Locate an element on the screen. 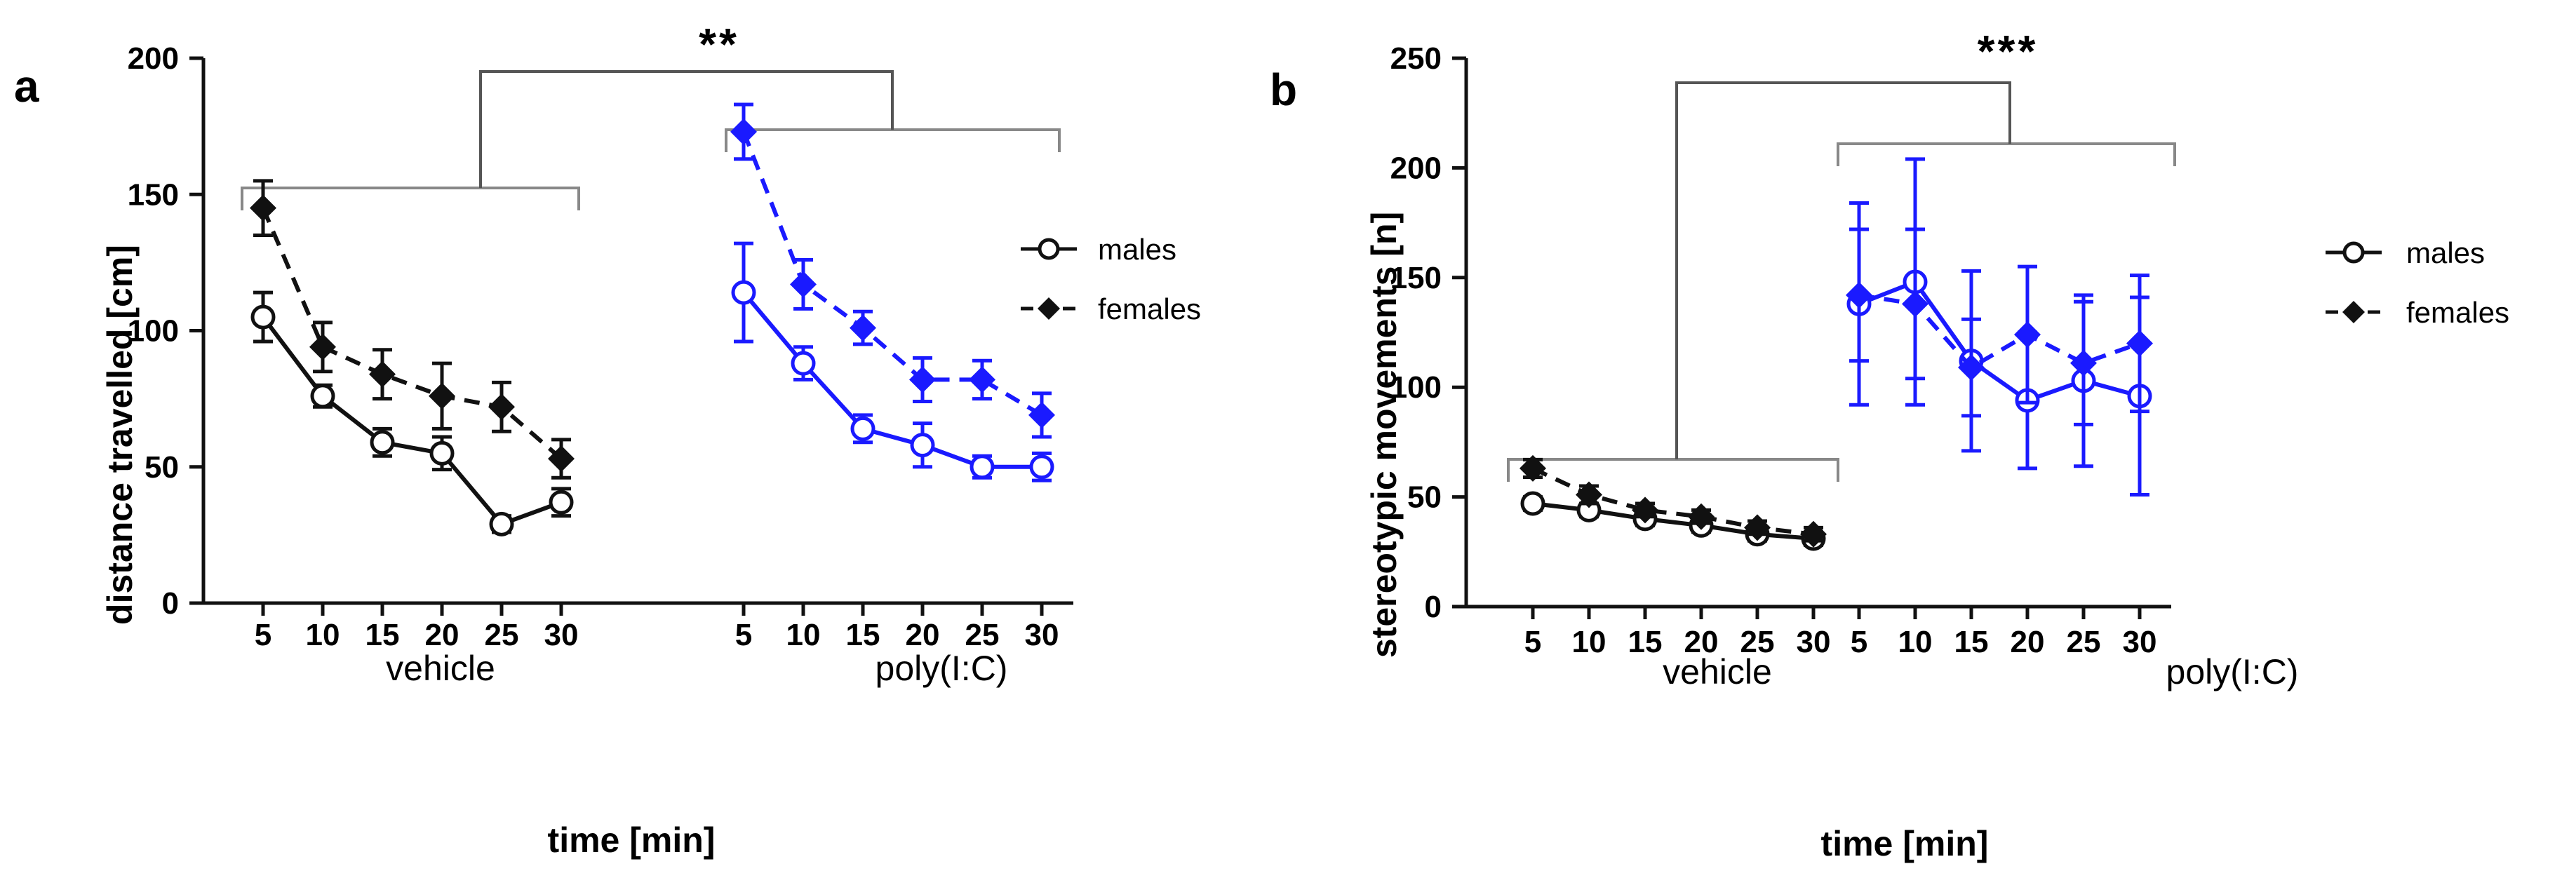  panel-b-significance: *** is located at coordinates (2009, 51).